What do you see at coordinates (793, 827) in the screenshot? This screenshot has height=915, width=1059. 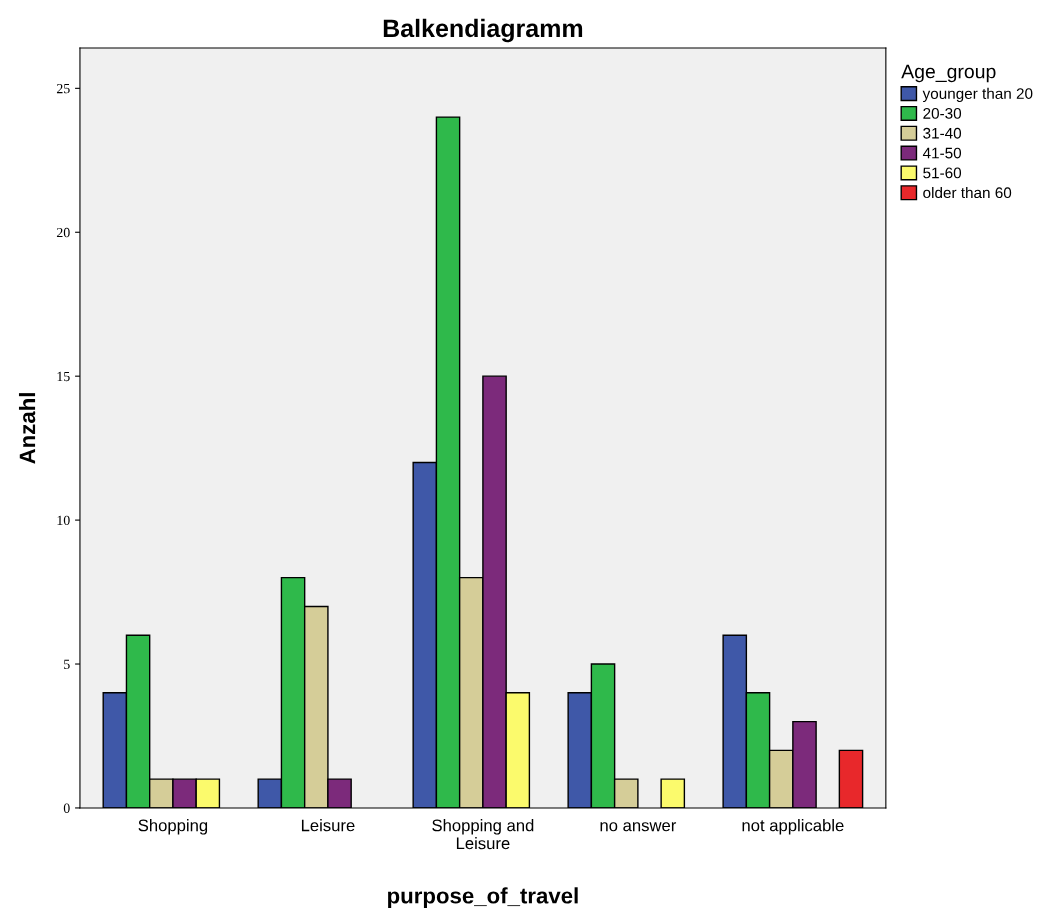 I see `x-tick-label: not applicable` at bounding box center [793, 827].